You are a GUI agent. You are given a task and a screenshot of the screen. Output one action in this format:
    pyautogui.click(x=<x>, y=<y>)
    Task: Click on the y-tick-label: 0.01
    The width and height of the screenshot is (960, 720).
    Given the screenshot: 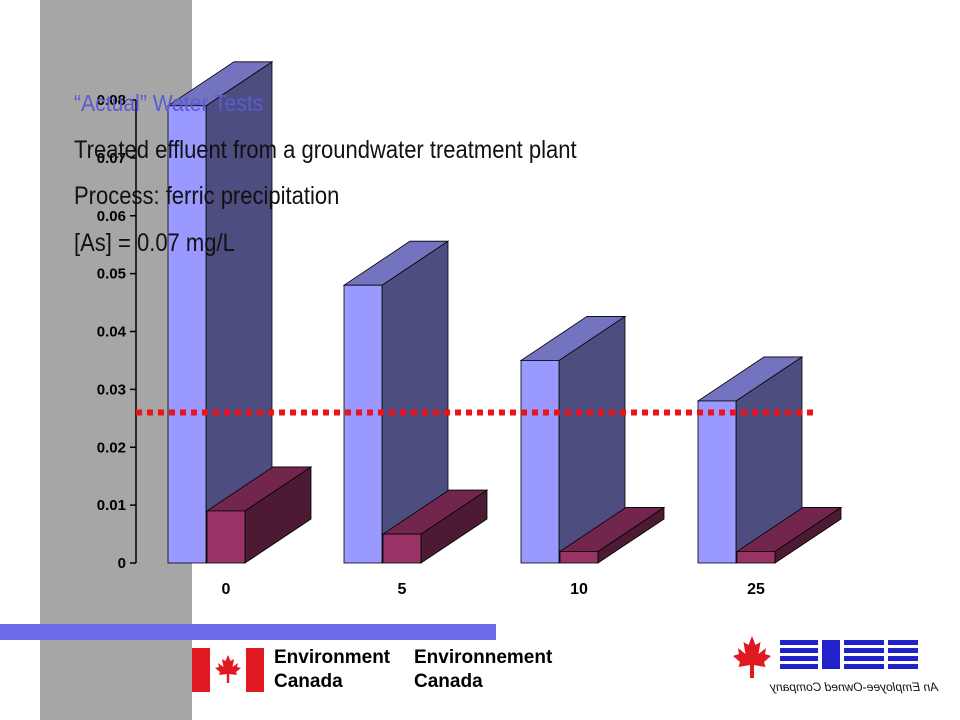 What is the action you would take?
    pyautogui.click(x=111, y=505)
    